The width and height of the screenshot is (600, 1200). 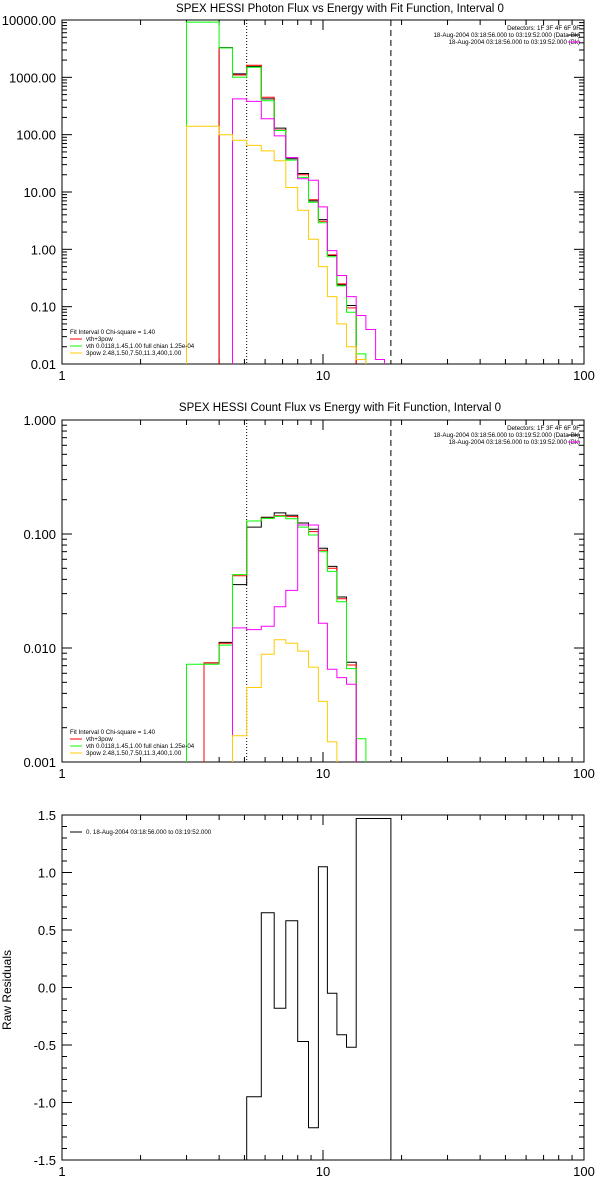 What do you see at coordinates (32, 77) in the screenshot?
I see `y-tick-label: 1000.00` at bounding box center [32, 77].